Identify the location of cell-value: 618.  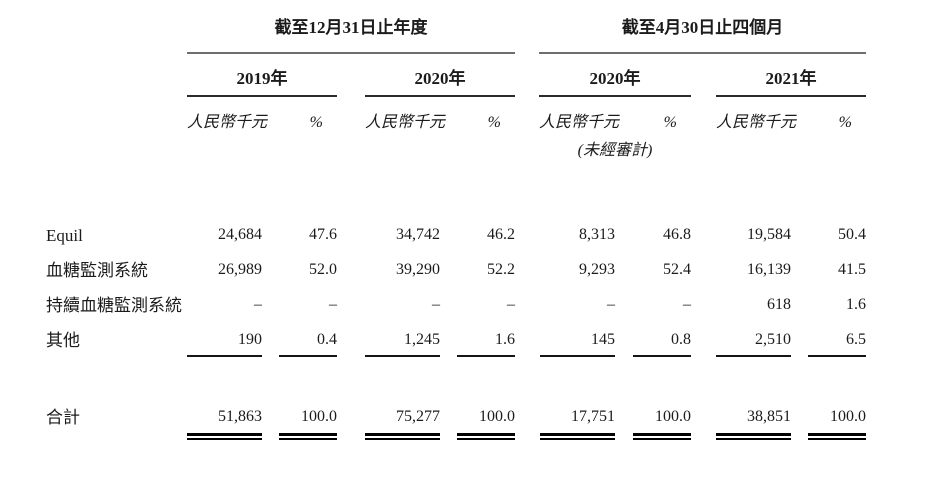
(779, 304).